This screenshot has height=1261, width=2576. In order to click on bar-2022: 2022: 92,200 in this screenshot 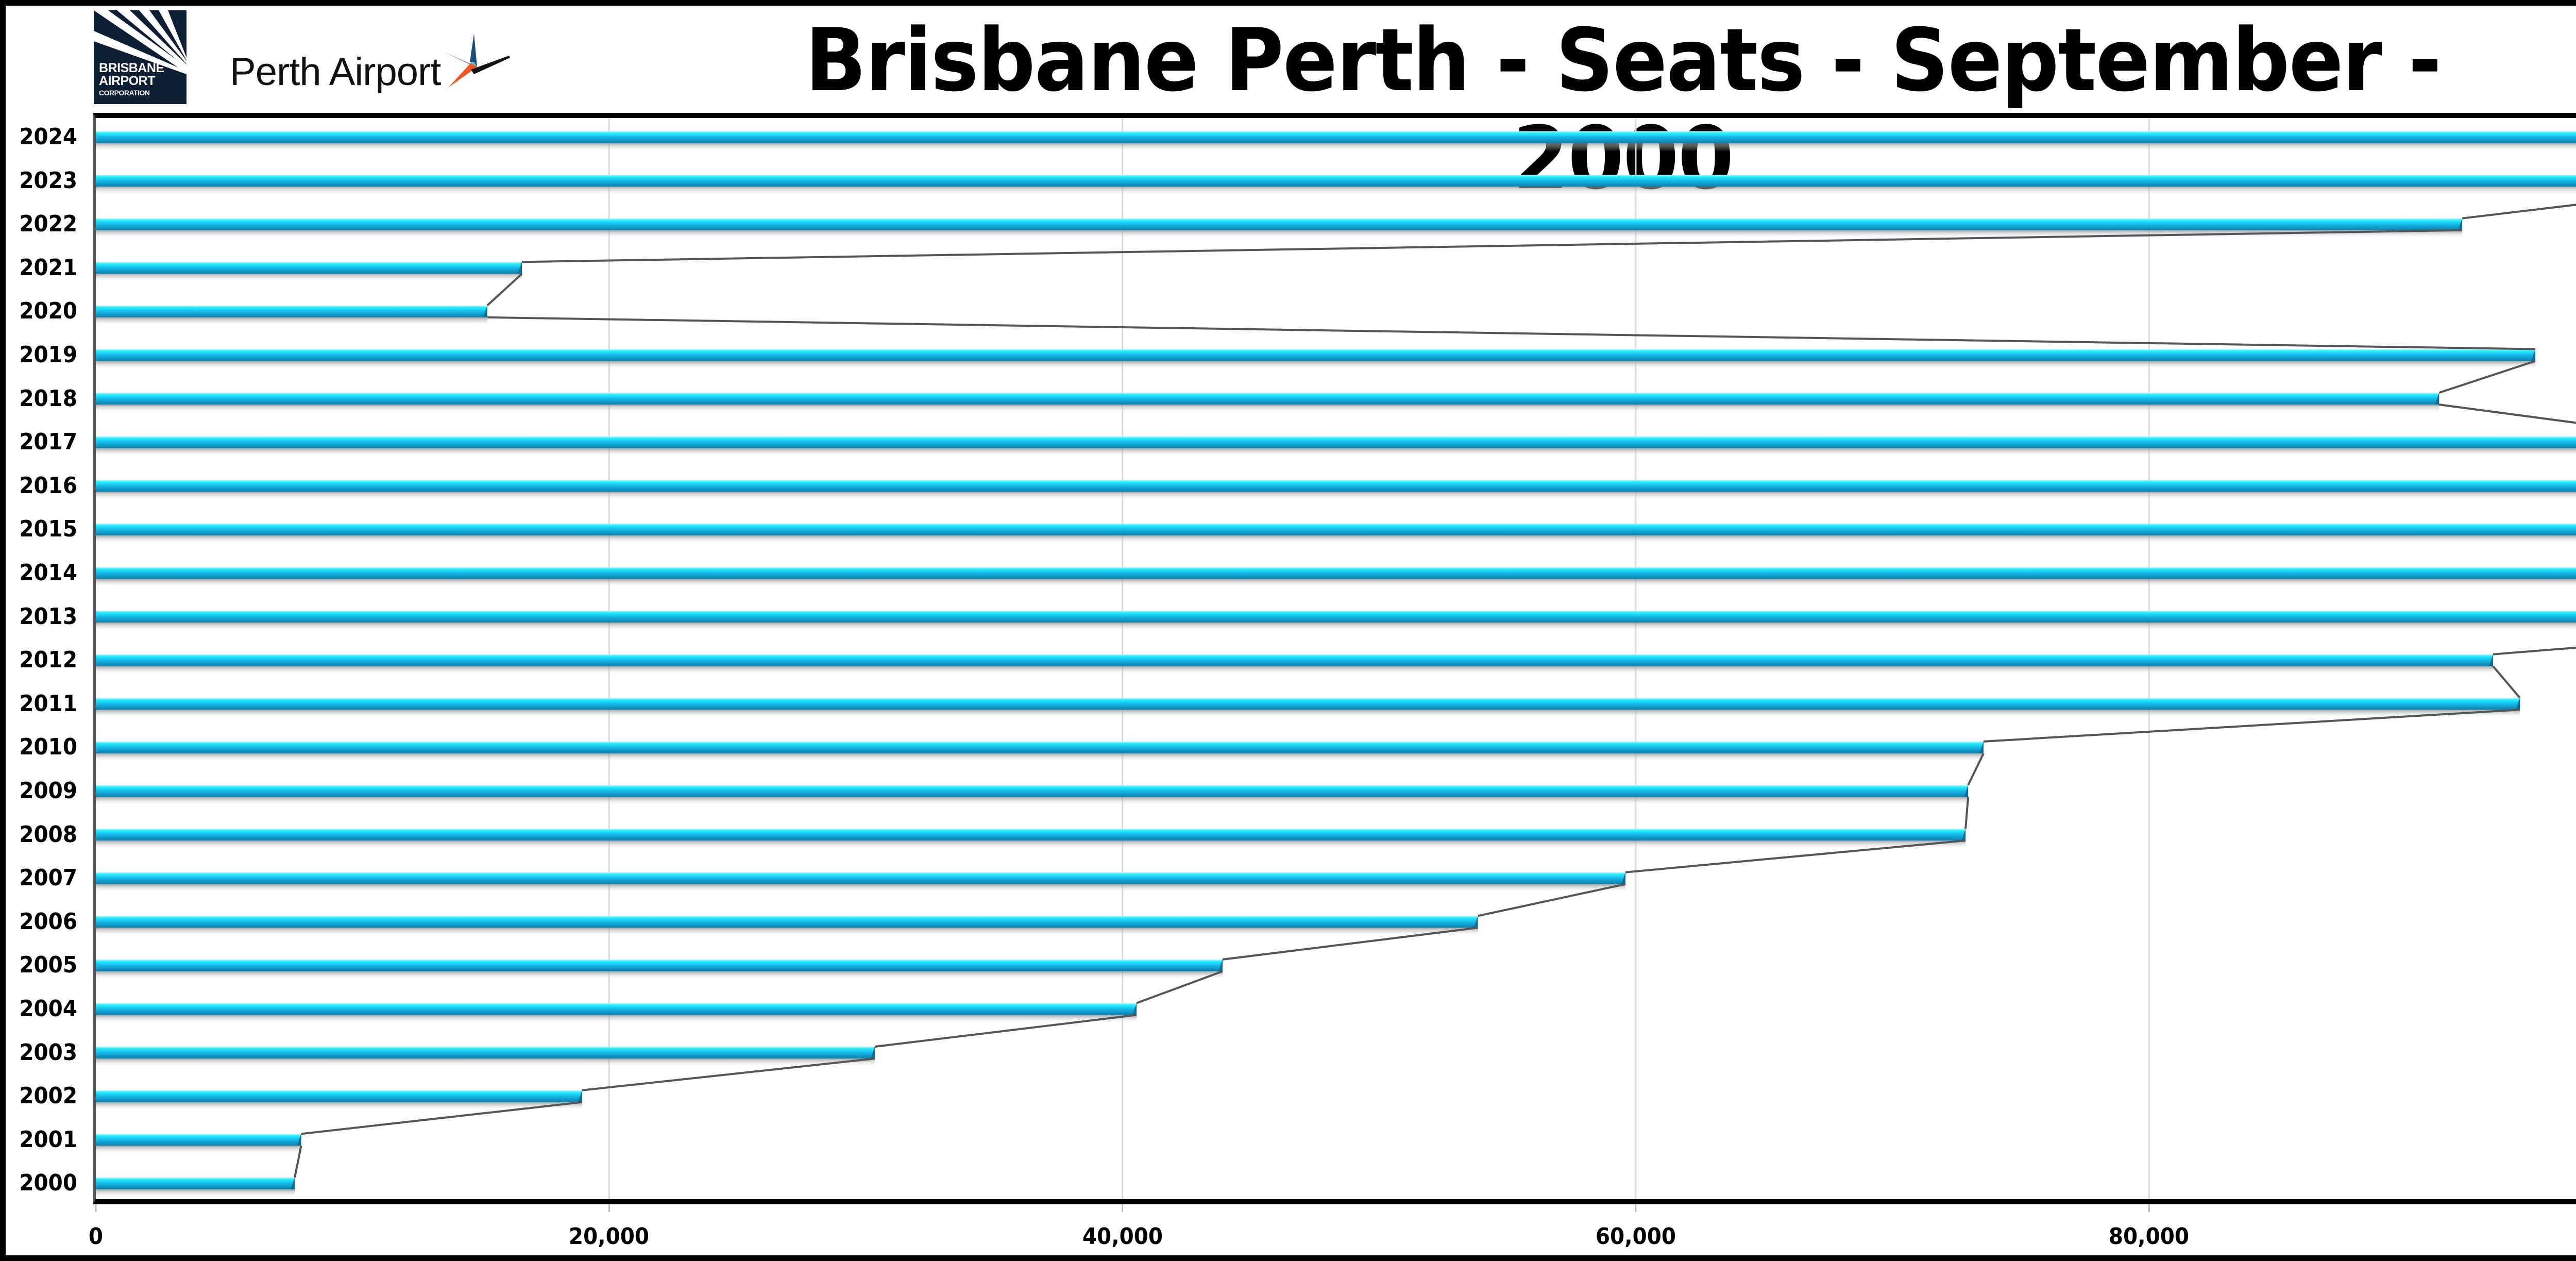, I will do `click(1280, 229)`.